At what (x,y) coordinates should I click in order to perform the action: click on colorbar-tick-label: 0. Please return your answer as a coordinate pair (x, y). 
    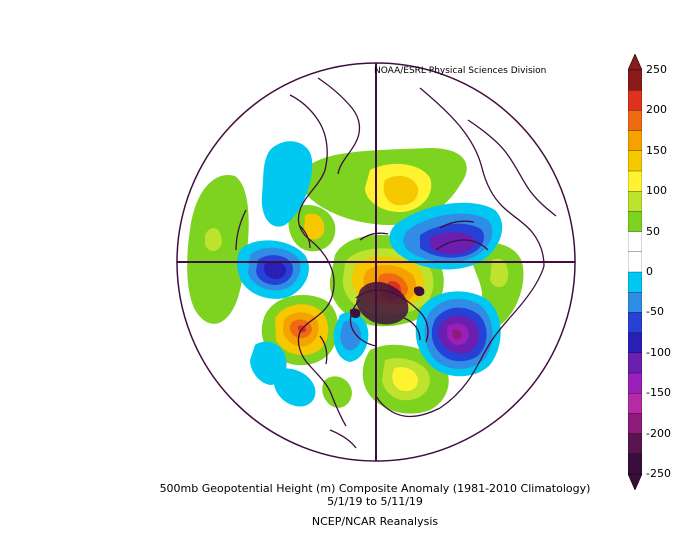
    Looking at the image, I should click on (649, 271).